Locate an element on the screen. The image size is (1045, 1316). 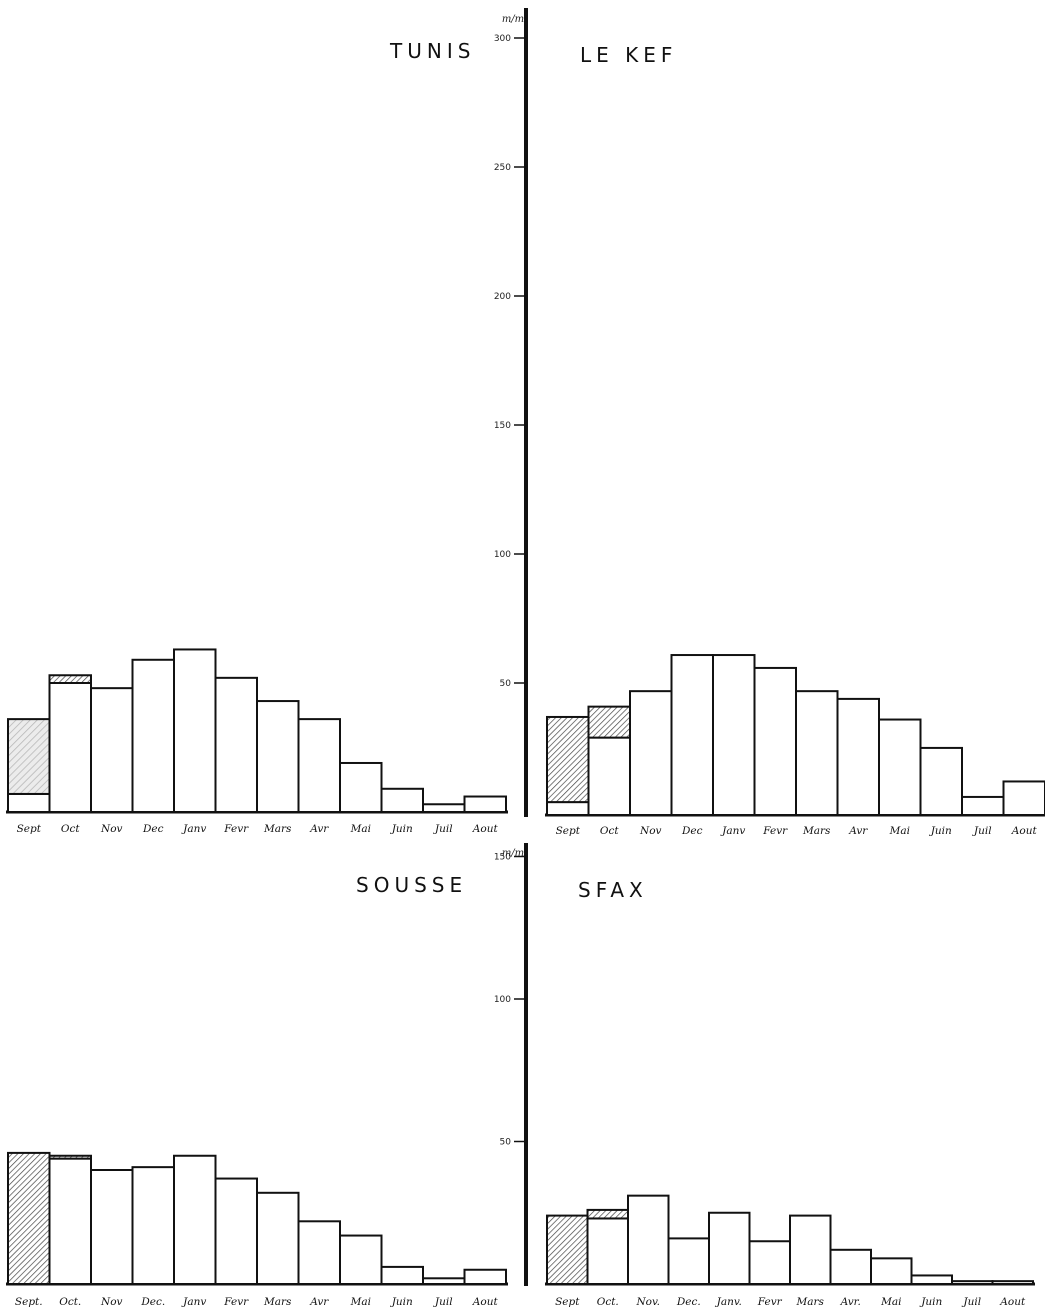
sfax-month-label-11: Juil is located at coordinates (971, 1302).